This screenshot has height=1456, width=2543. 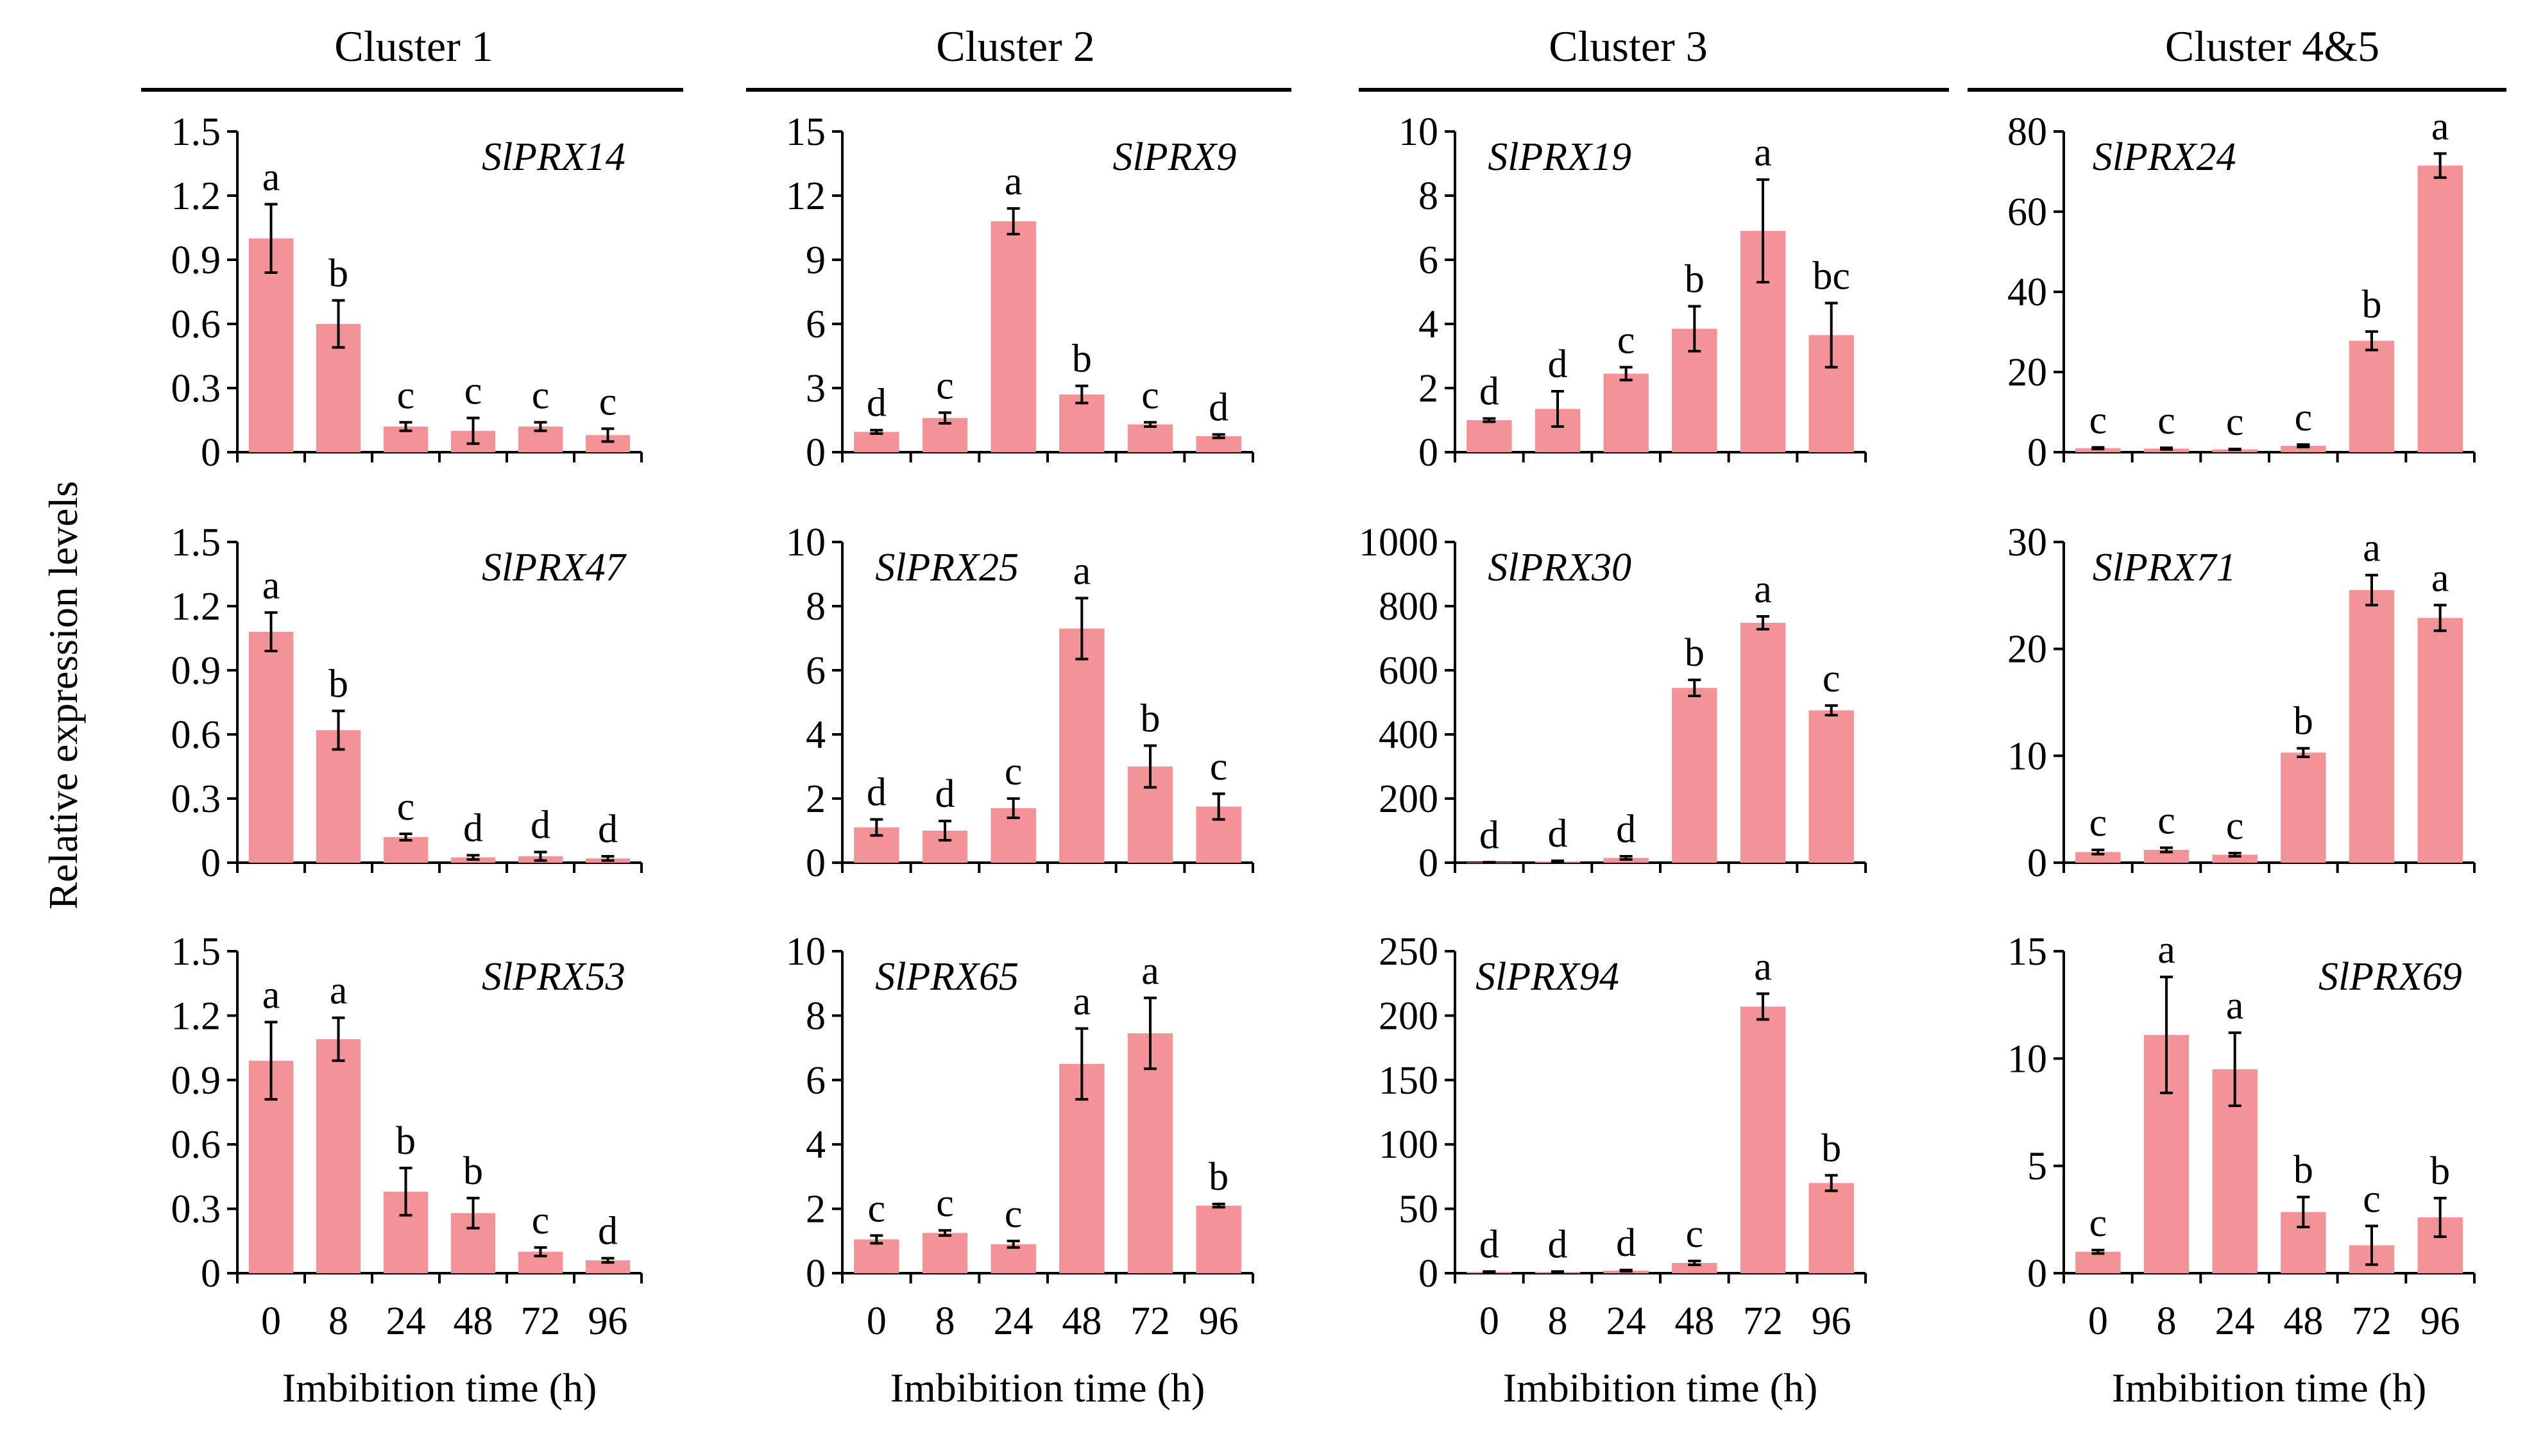 What do you see at coordinates (2027, 756) in the screenshot?
I see `y-tick-label: 10` at bounding box center [2027, 756].